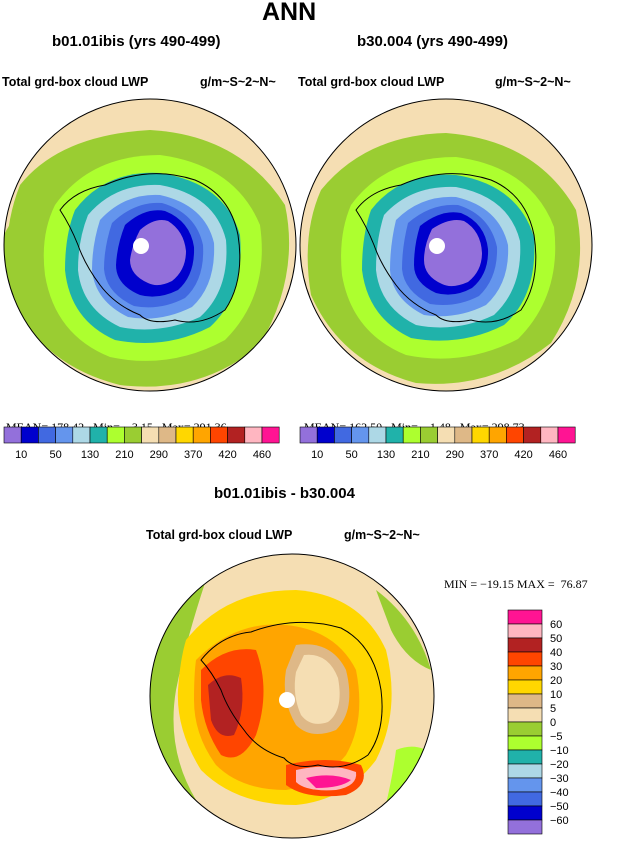 The height and width of the screenshot is (843, 632). I want to click on panel1-variable-label: Total grd-box cloud LWP, so click(75, 82).